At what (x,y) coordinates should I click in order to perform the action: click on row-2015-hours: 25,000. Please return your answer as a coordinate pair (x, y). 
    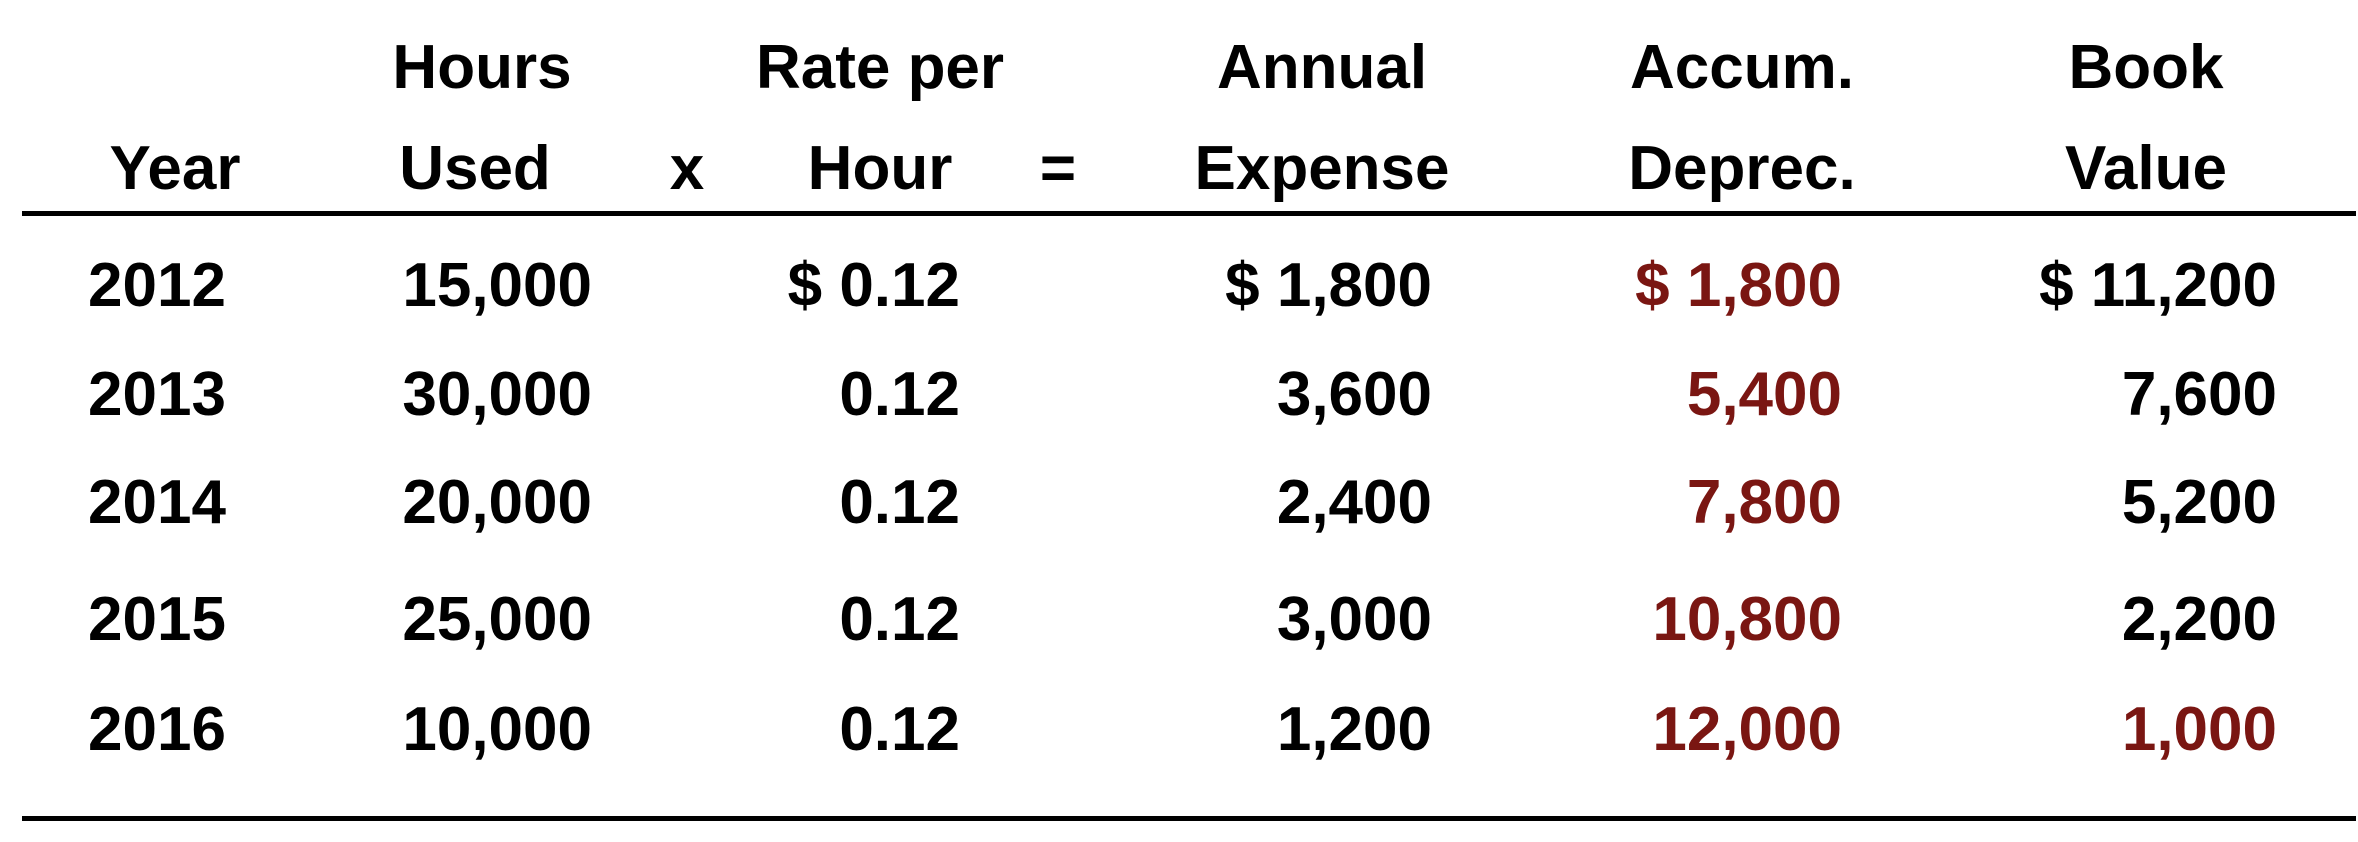
    Looking at the image, I should click on (497, 619).